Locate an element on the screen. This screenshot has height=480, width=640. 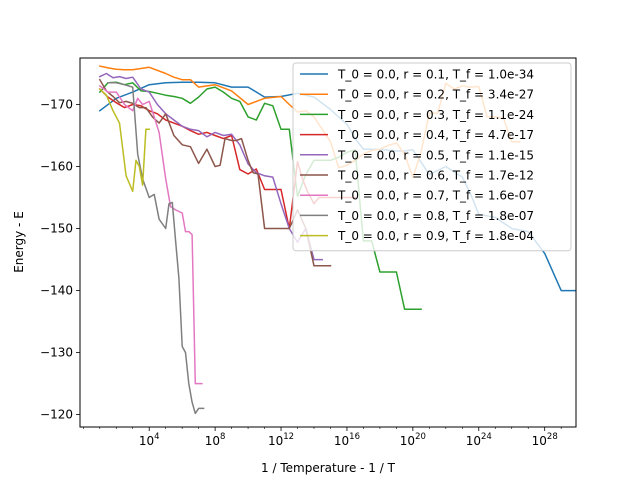
x-tick-label-exponent: 4 is located at coordinates (156, 437).